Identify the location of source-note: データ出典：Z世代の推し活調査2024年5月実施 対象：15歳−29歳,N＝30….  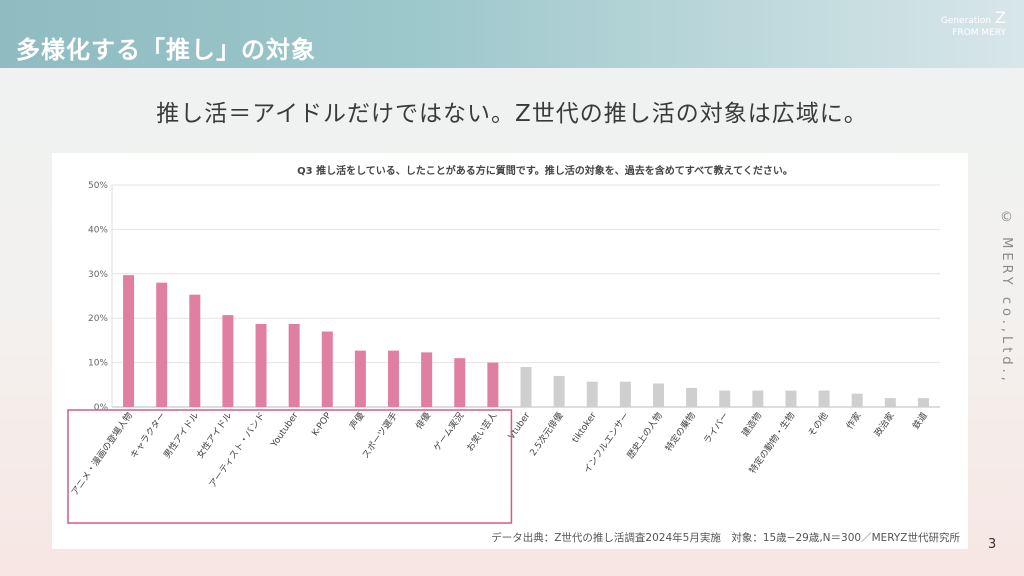
(725, 537).